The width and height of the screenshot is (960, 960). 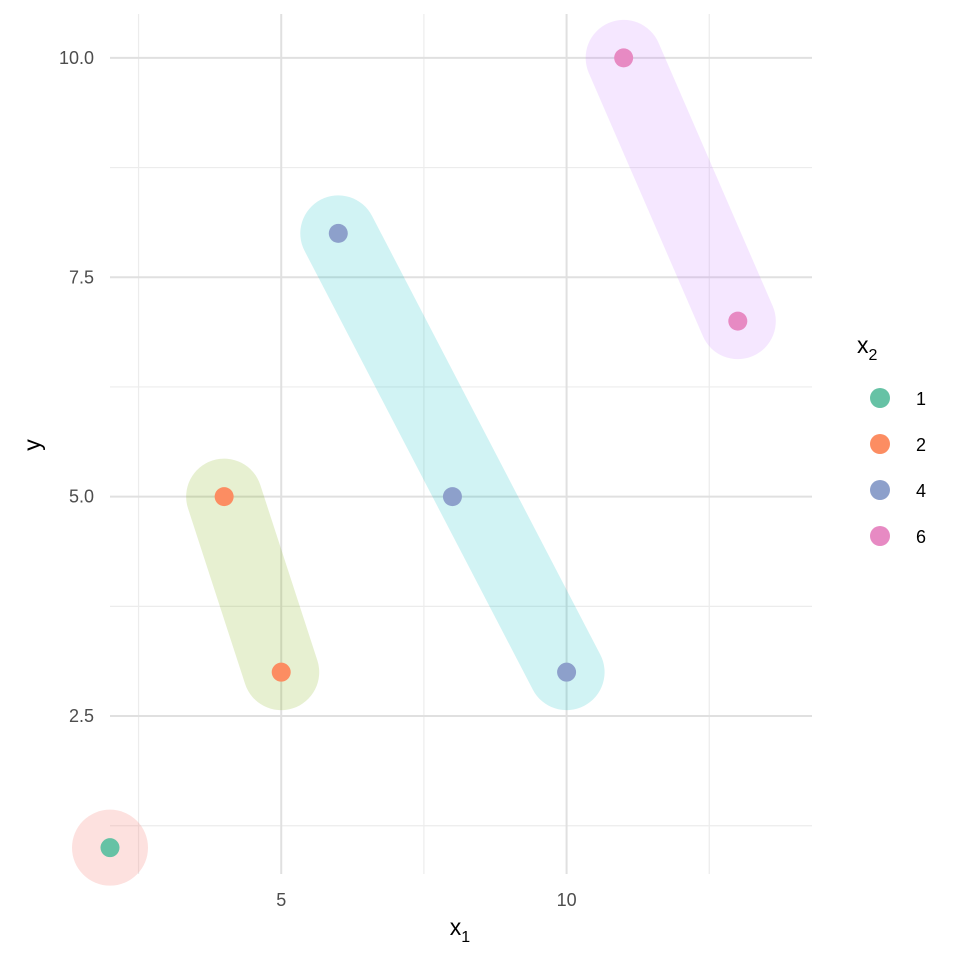 I want to click on y-tick-label: 7.5, so click(x=81, y=277).